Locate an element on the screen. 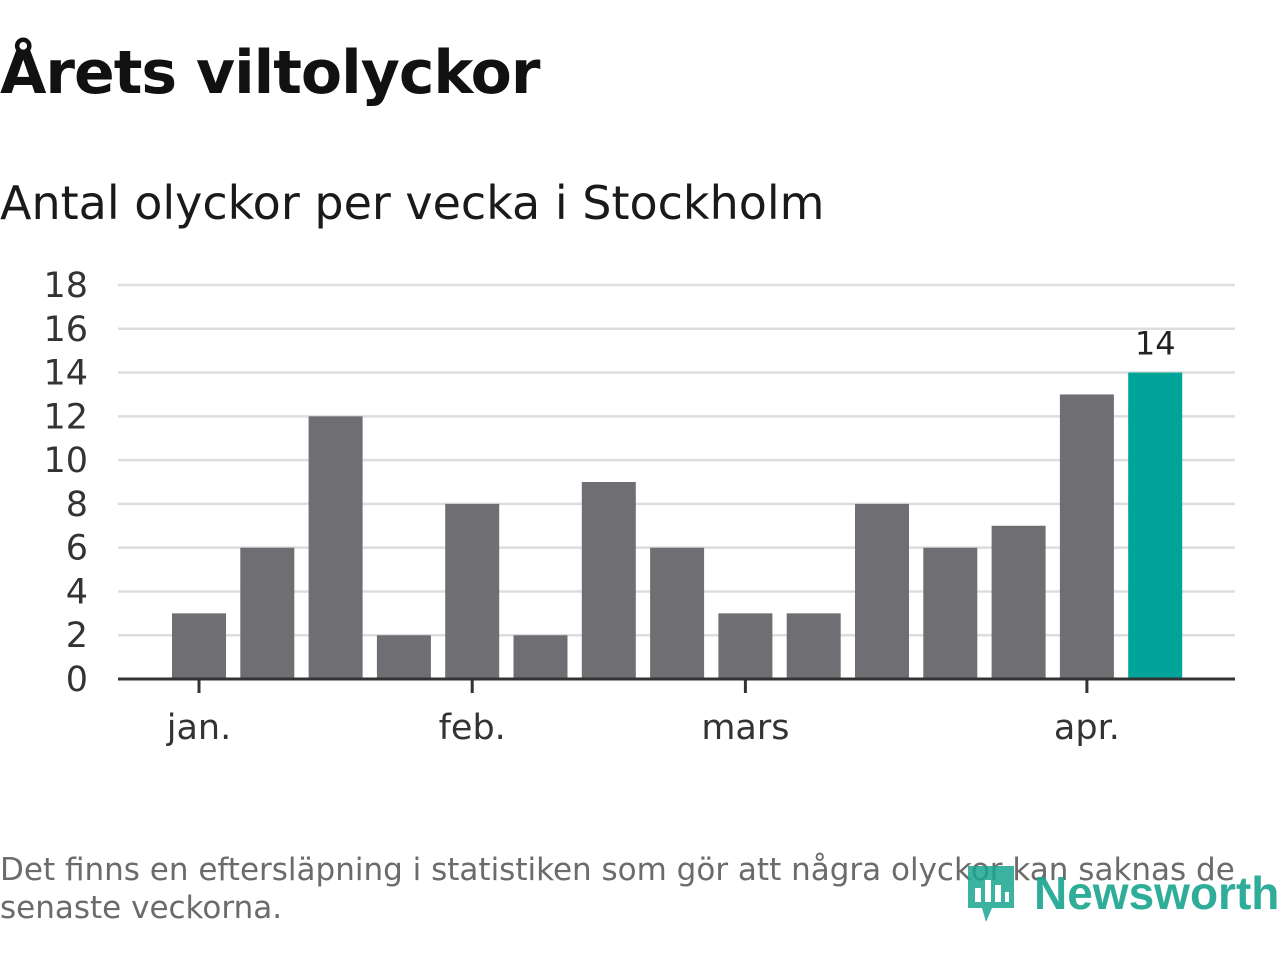 Image resolution: width=1280 pixels, height=960 pixels. chart-title: Årets viltolyckor is located at coordinates (270, 73).